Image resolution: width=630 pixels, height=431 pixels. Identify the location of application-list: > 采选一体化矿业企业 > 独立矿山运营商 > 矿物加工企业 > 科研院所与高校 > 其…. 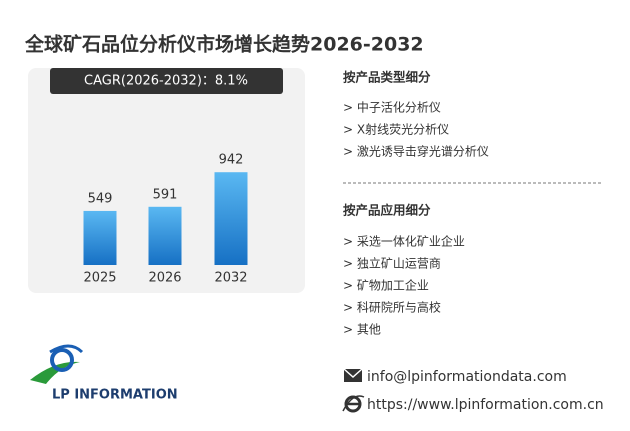
(404, 285).